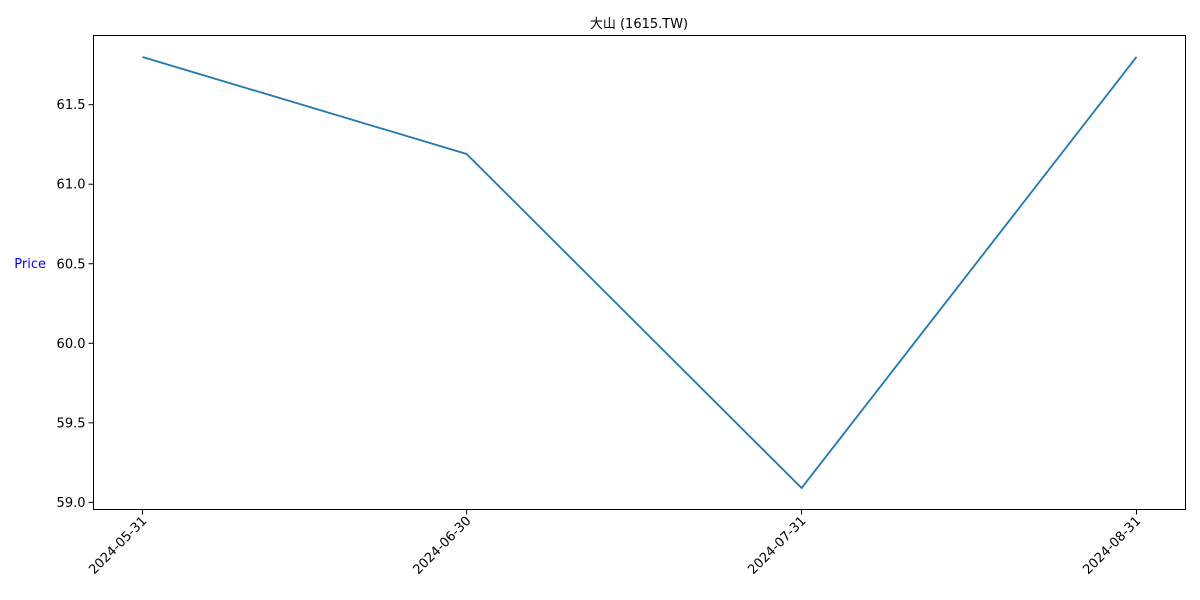  What do you see at coordinates (71, 423) in the screenshot?
I see `y-tick-label: 59.5` at bounding box center [71, 423].